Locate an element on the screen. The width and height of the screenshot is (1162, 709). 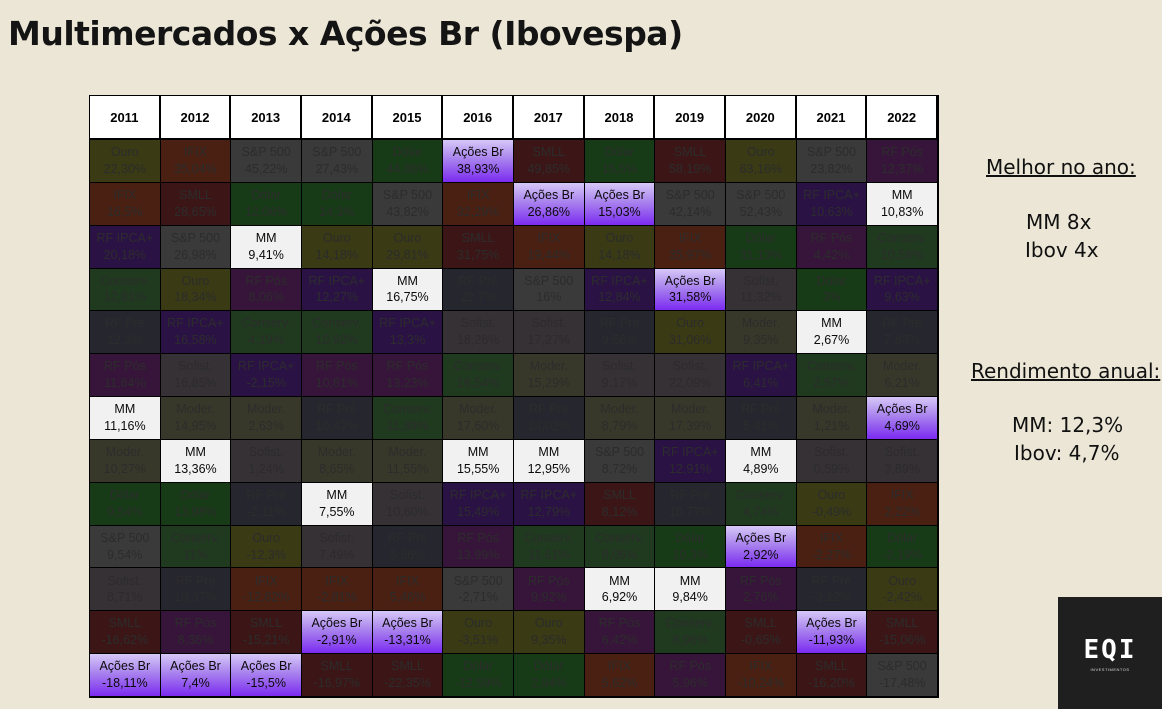
return-value: -2,27% is located at coordinates (831, 554).